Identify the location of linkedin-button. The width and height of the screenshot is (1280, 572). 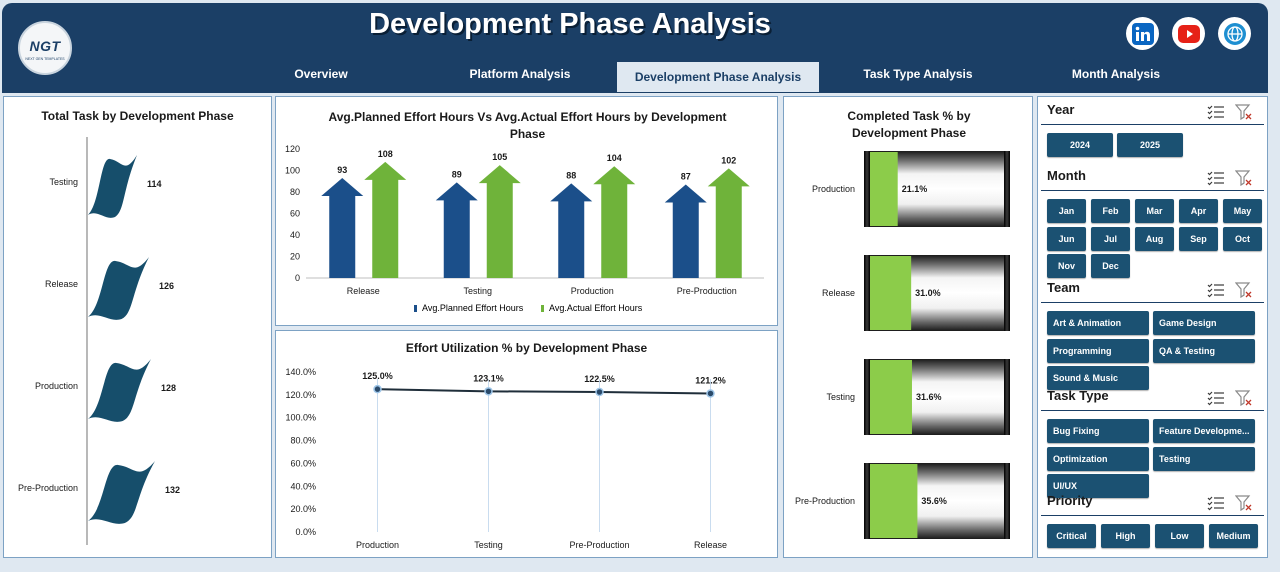
(1142, 33).